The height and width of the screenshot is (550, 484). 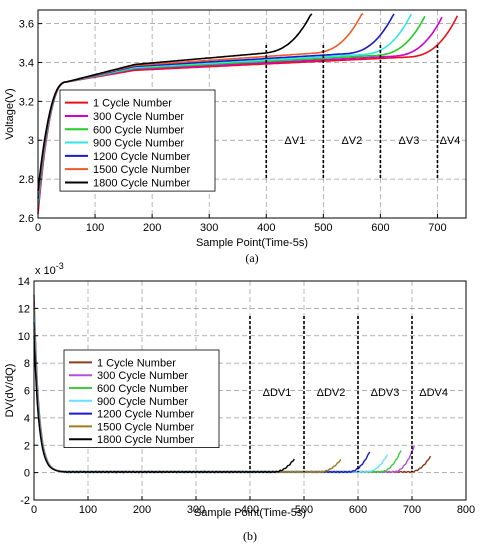 What do you see at coordinates (433, 393) in the screenshot?
I see `delta-marker-label: ΔDV4` at bounding box center [433, 393].